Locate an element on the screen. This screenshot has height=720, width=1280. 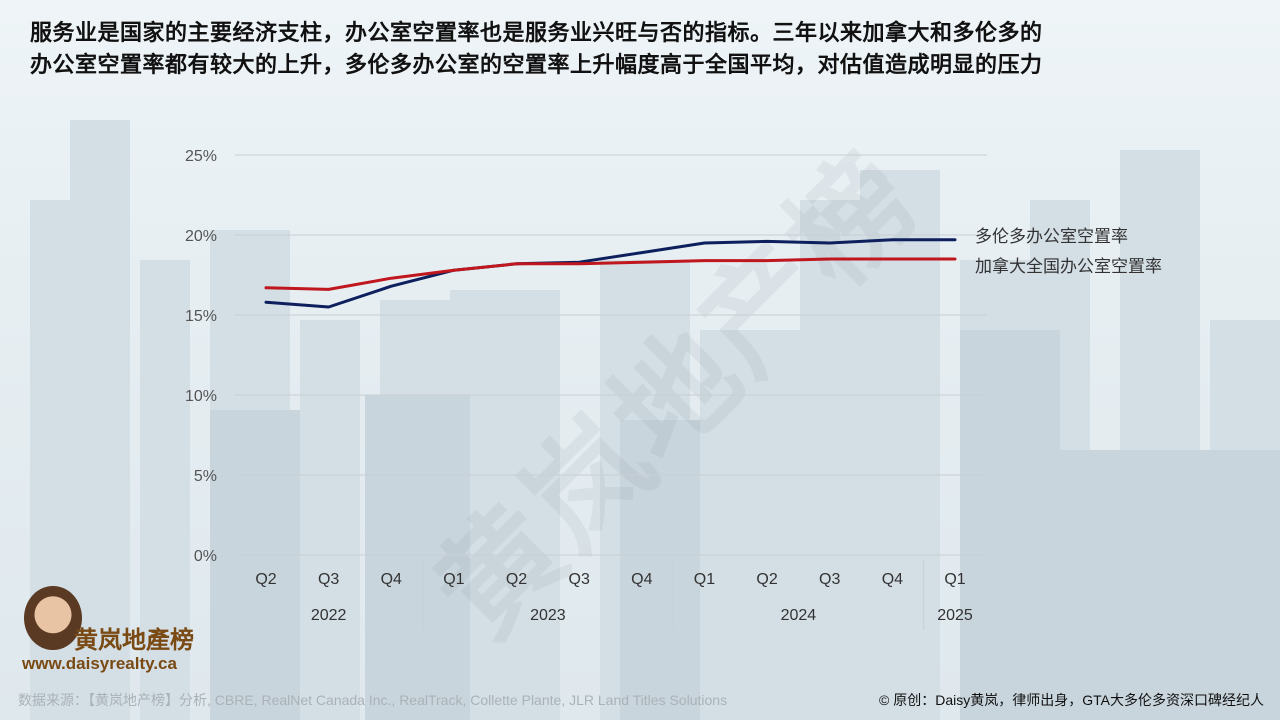
year-group-label: 2023 is located at coordinates (548, 615).